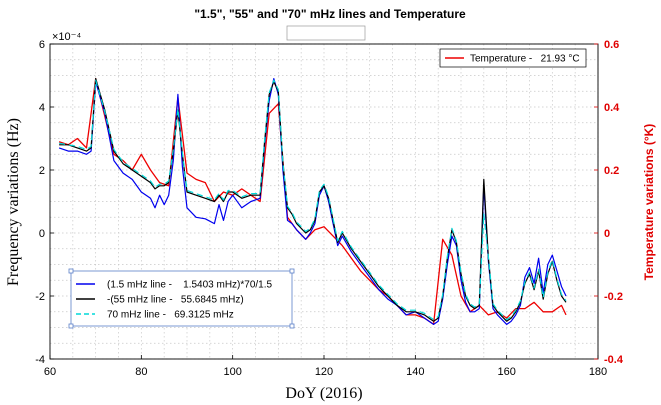  I want to click on x-tick-label: 100, so click(232, 372).